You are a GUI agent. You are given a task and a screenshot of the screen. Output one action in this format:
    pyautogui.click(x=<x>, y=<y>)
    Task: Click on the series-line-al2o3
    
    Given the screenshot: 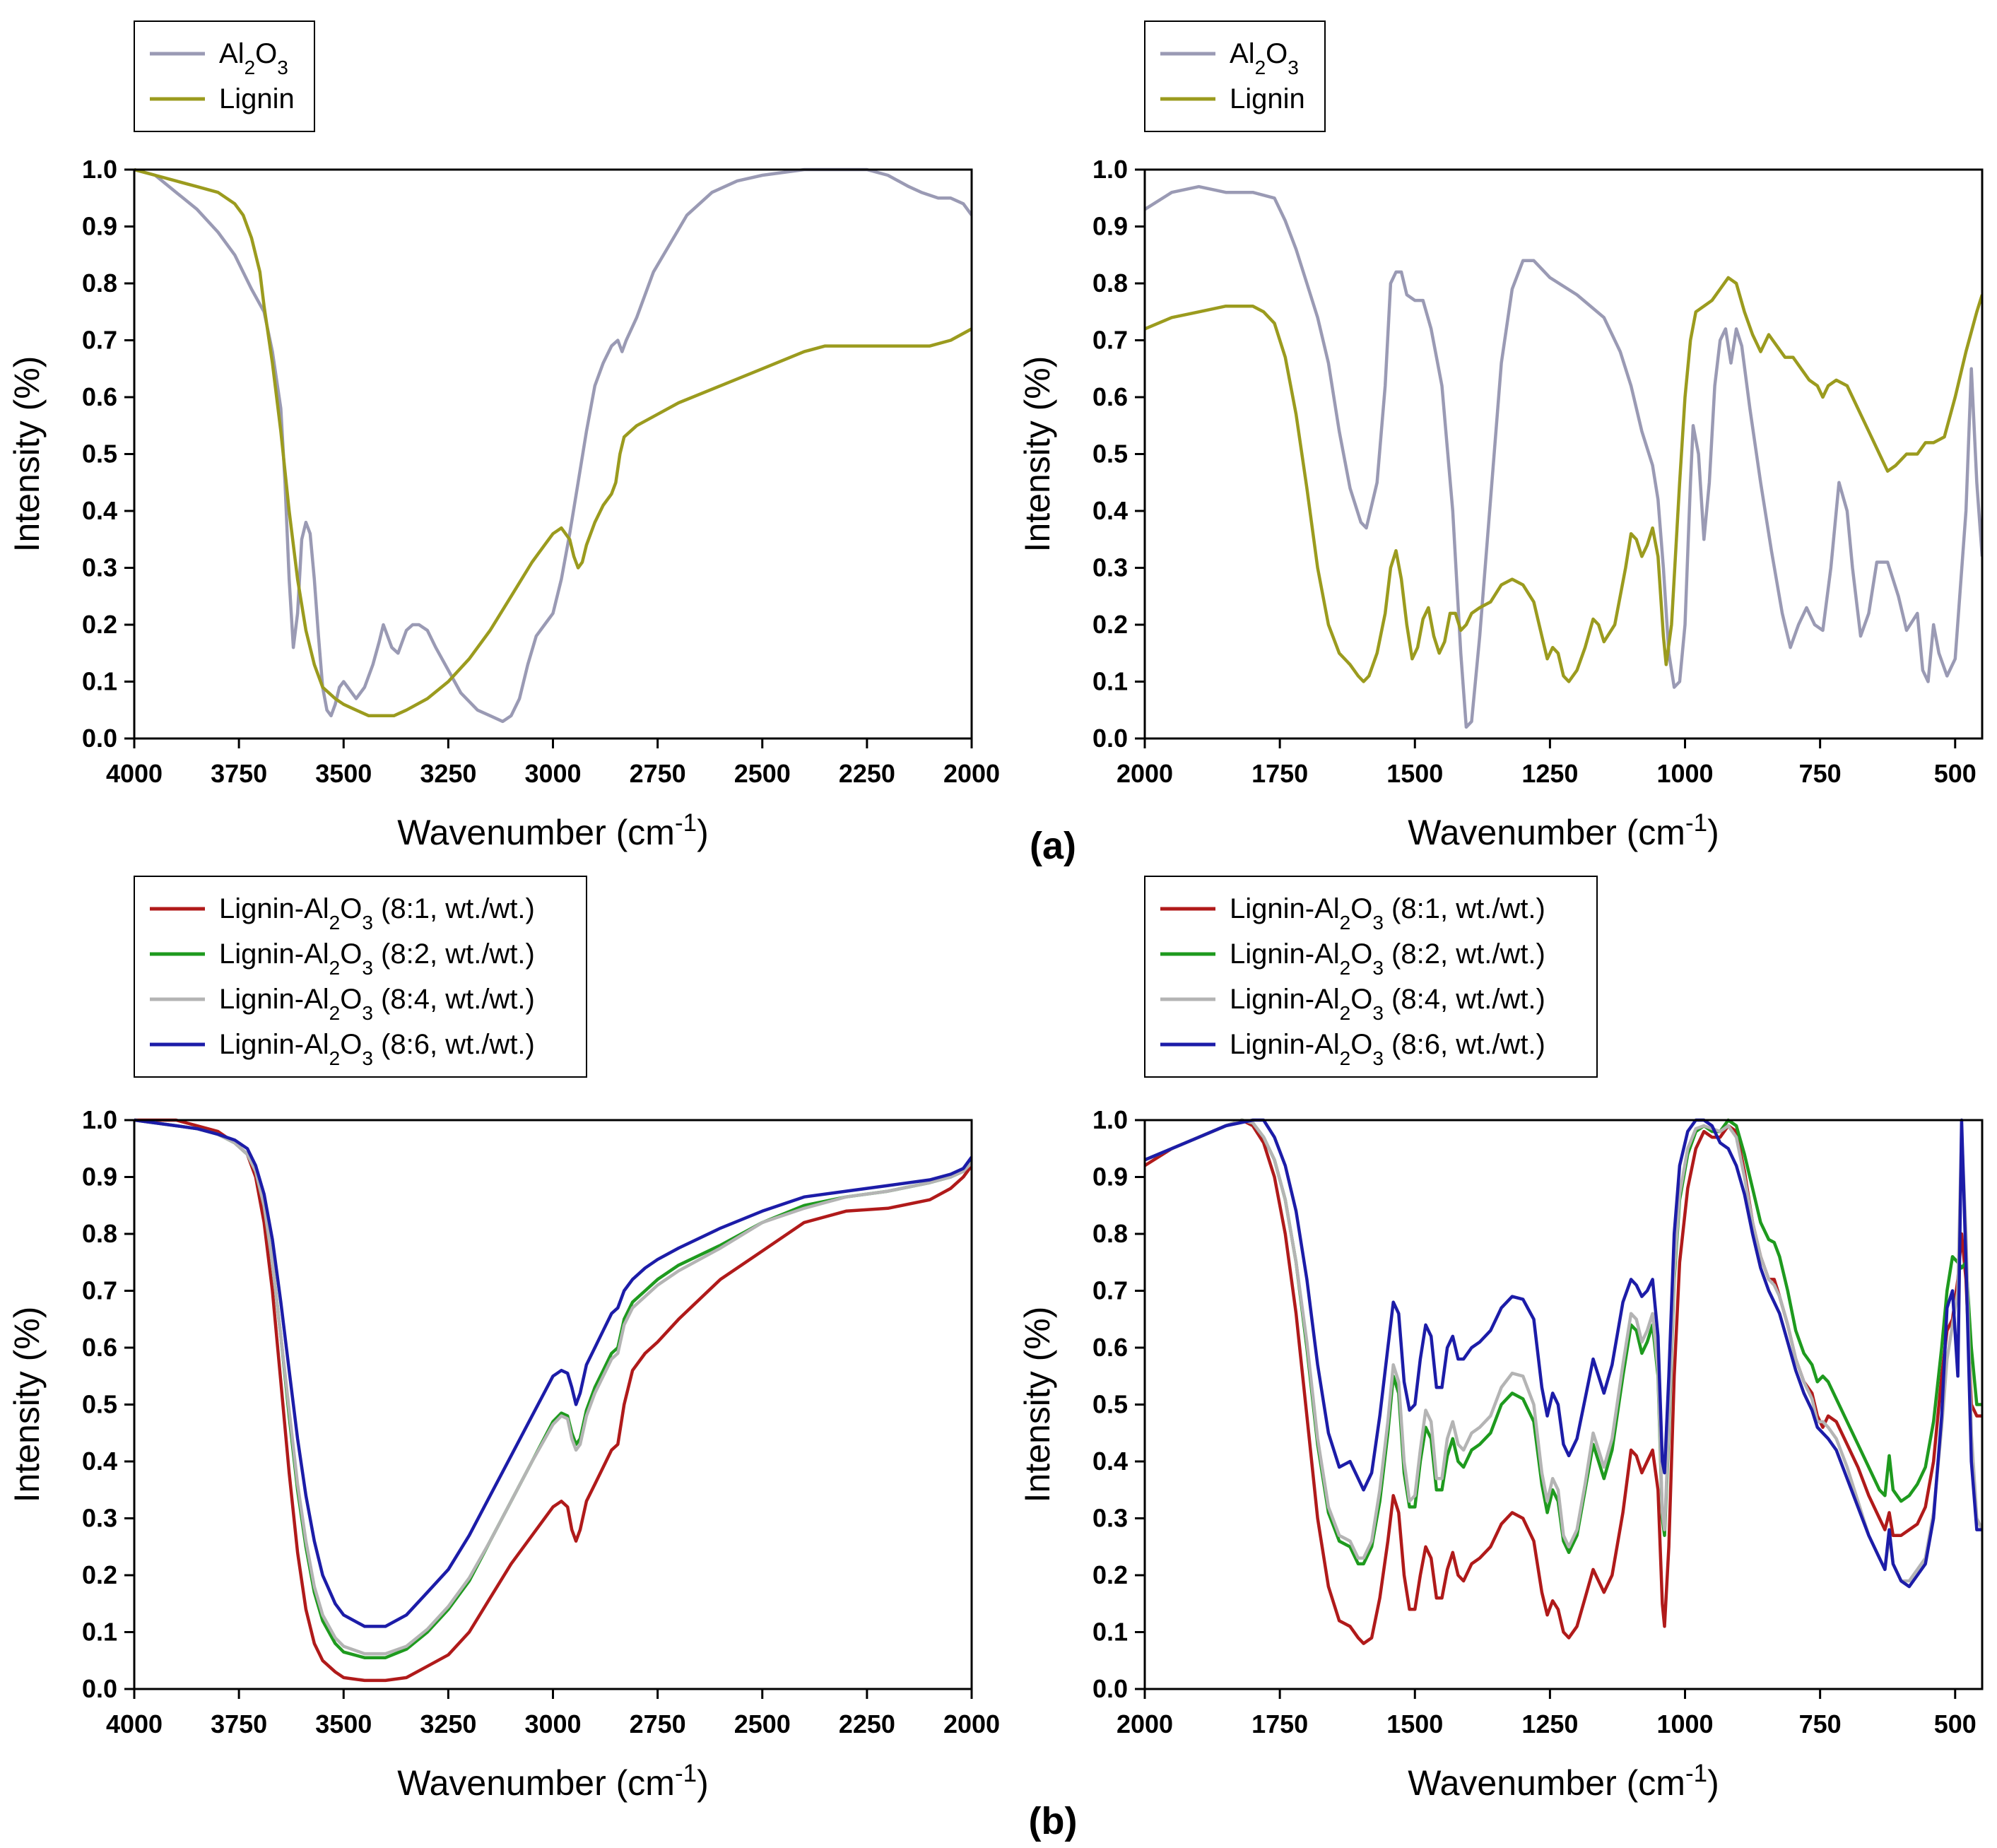 What is the action you would take?
    pyautogui.click(x=1563, y=456)
    